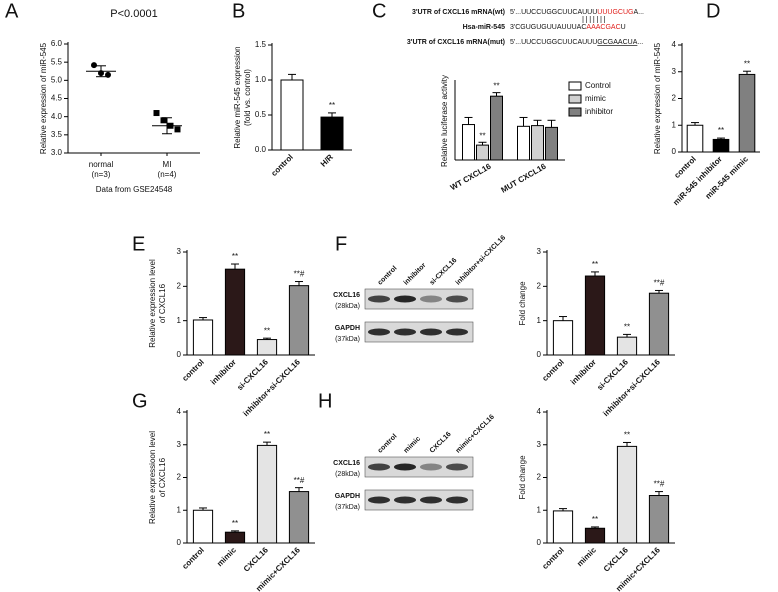  What do you see at coordinates (346, 295) in the screenshot?
I see `protein-label: CXCL16` at bounding box center [346, 295].